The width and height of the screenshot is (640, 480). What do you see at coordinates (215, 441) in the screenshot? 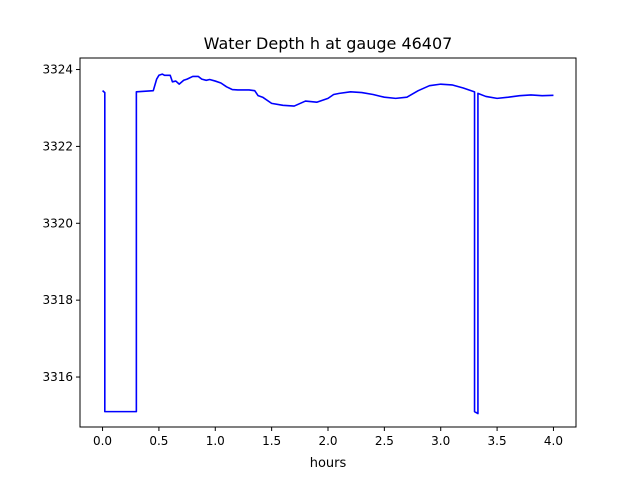
I see `x-tick-label: 1.0` at bounding box center [215, 441].